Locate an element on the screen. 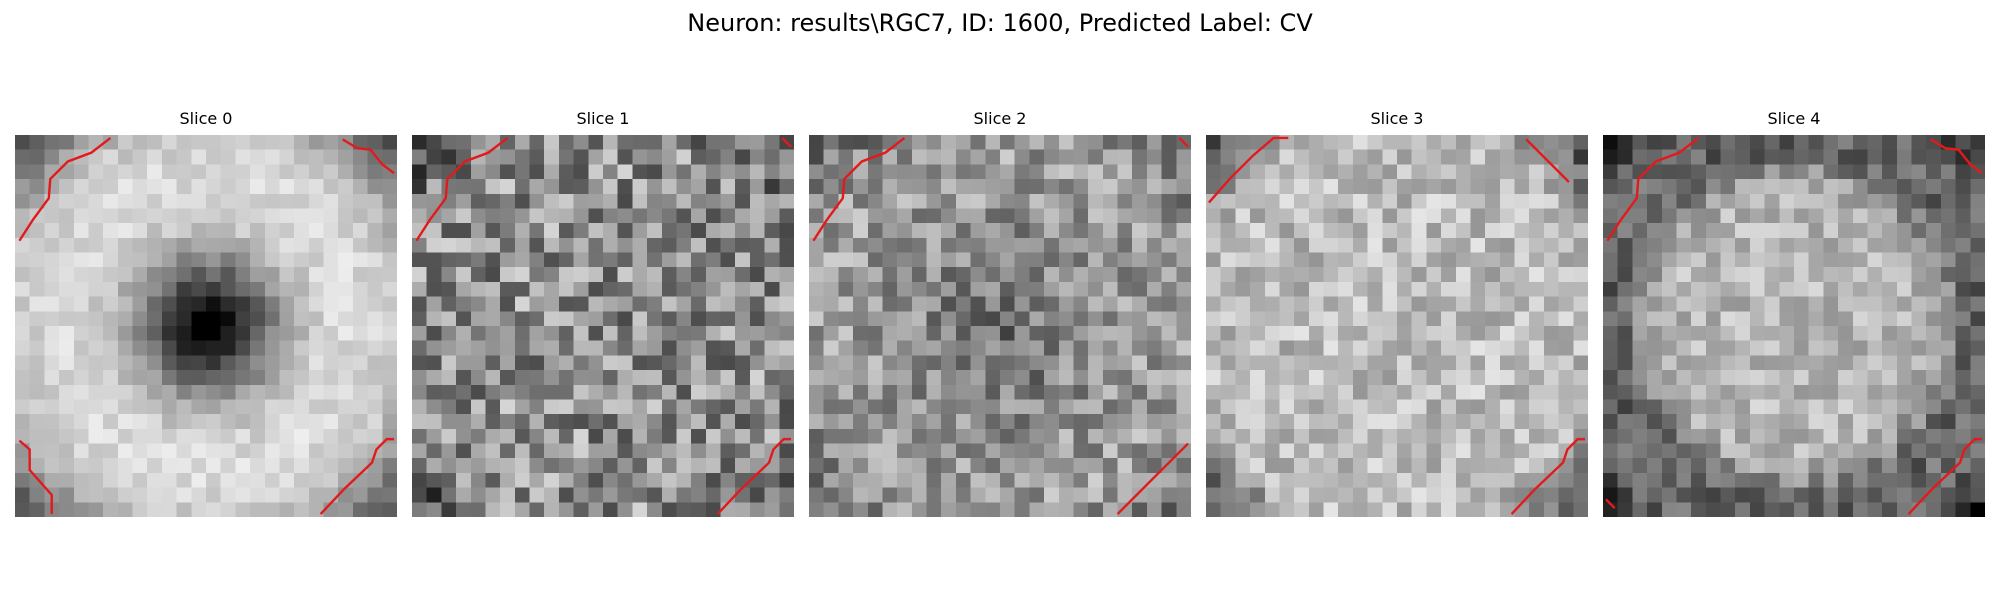 This screenshot has height=600, width=2000. slice-title-2: Slice 2 is located at coordinates (1000, 118).